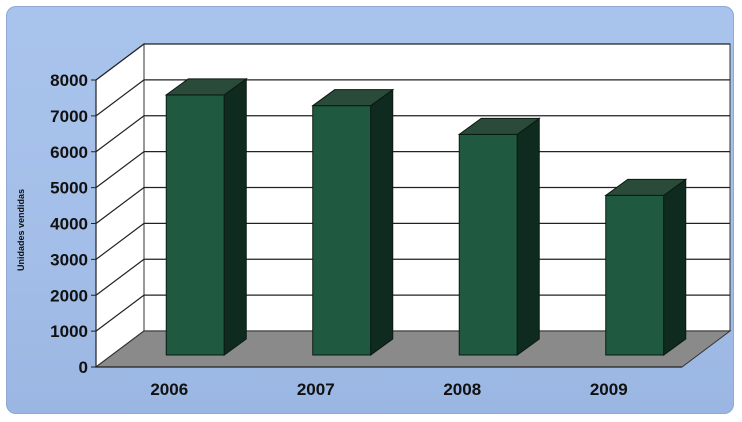 The height and width of the screenshot is (422, 742). I want to click on bar-2009, so click(646, 267).